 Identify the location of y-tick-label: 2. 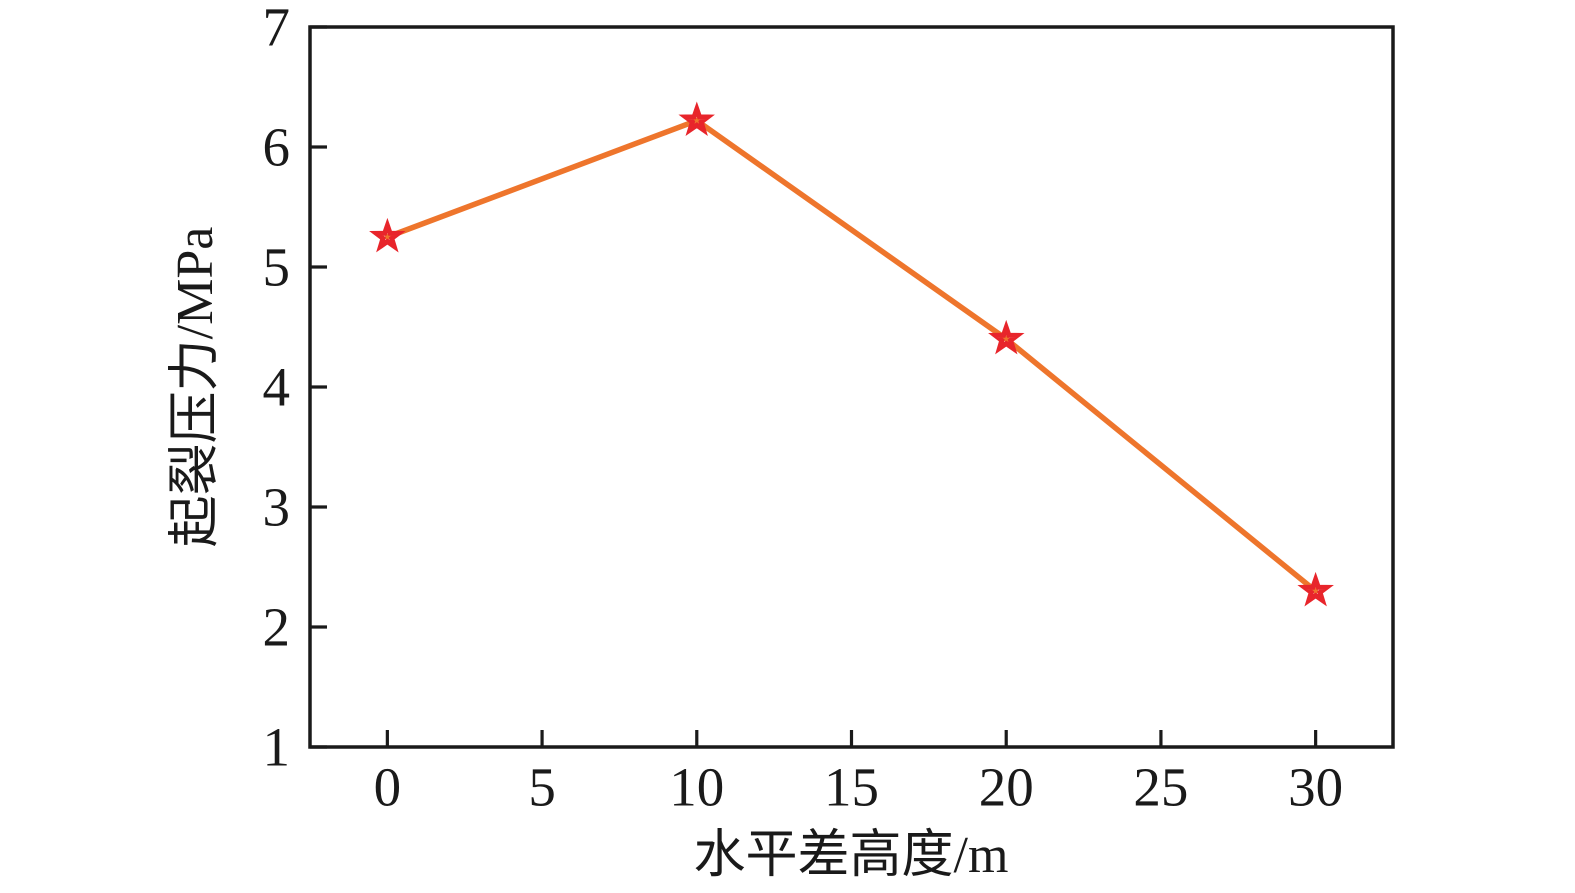
(277, 627).